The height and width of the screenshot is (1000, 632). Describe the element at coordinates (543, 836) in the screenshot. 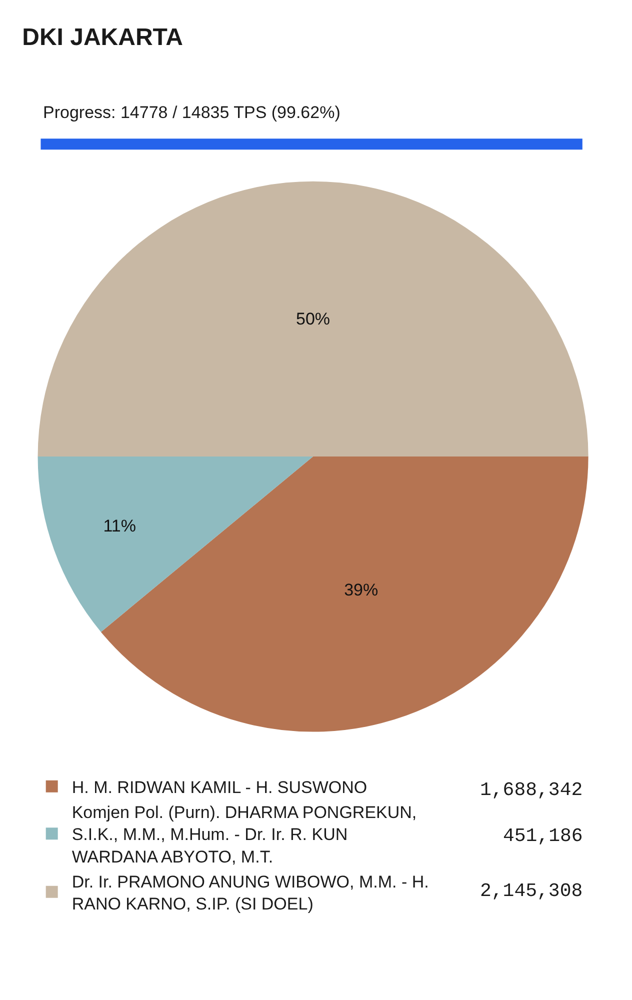

I see `text: 451,186` at that location.